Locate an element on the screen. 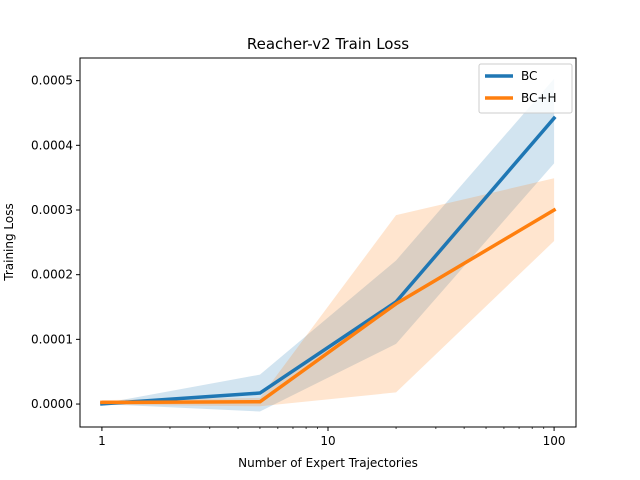 The image size is (640, 480). y-tick-label: 0.0002 is located at coordinates (52, 275).